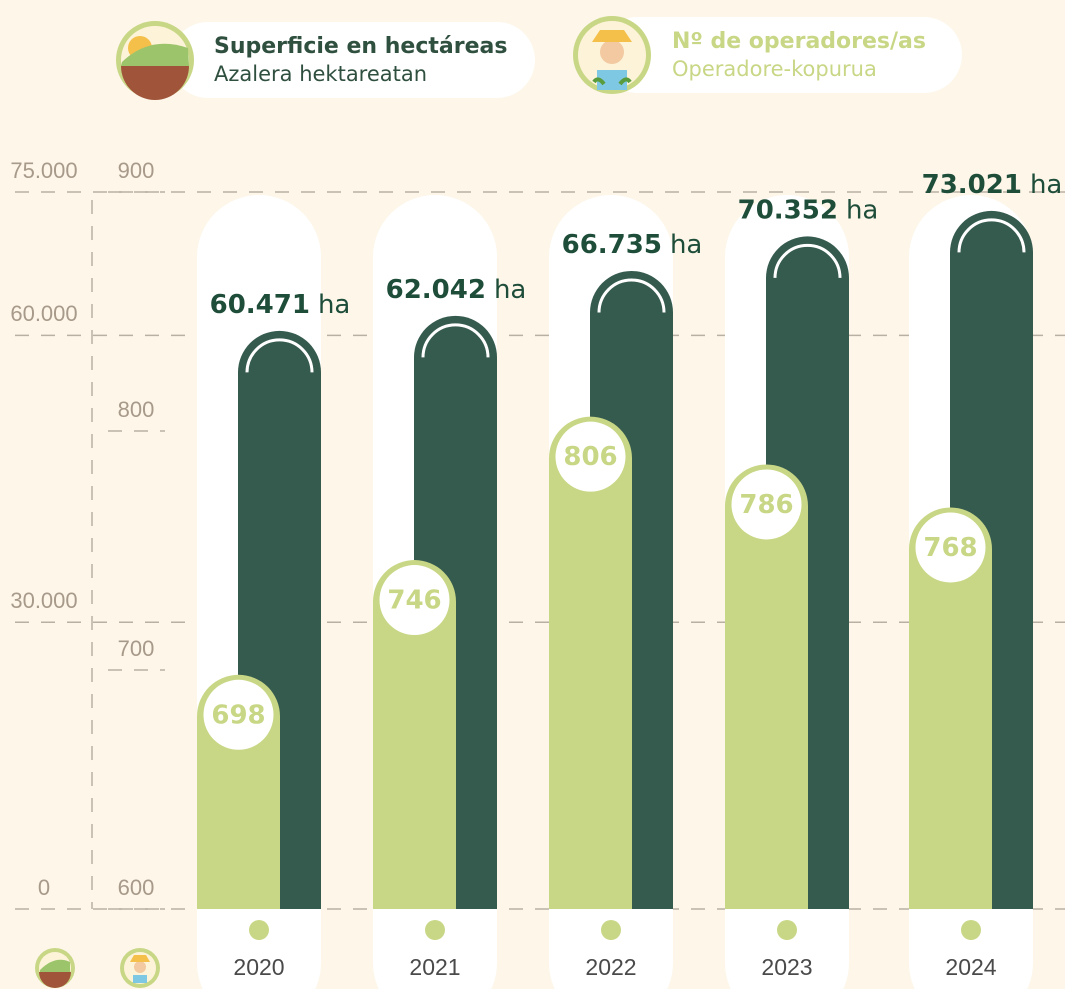 The height and width of the screenshot is (989, 1065). What do you see at coordinates (788, 210) in the screenshot?
I see `data-label-value: 70.352` at bounding box center [788, 210].